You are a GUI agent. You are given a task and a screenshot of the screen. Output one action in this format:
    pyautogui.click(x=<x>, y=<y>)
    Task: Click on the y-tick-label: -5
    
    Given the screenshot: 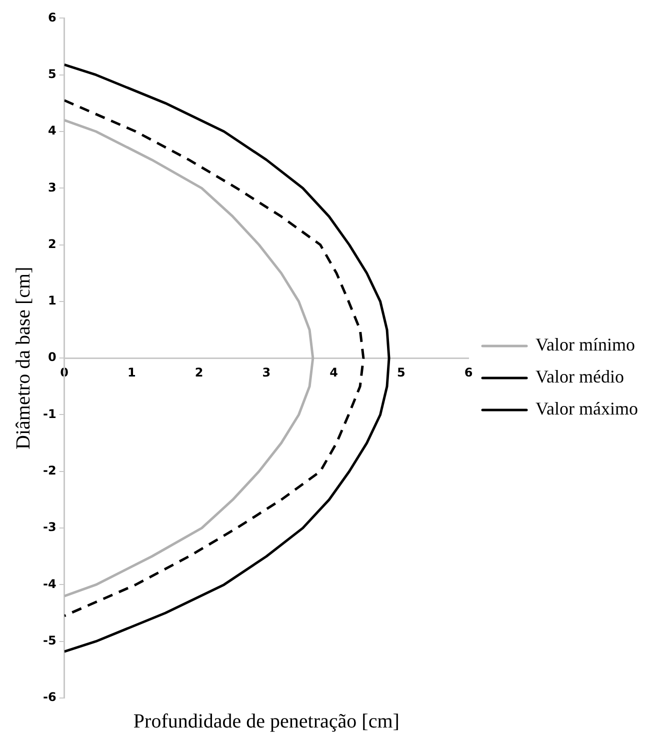 What is the action you would take?
    pyautogui.click(x=49, y=640)
    